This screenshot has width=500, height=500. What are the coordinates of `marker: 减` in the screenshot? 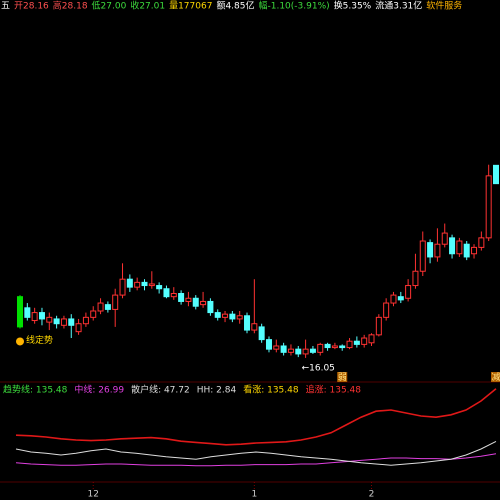 It's located at (495, 377).